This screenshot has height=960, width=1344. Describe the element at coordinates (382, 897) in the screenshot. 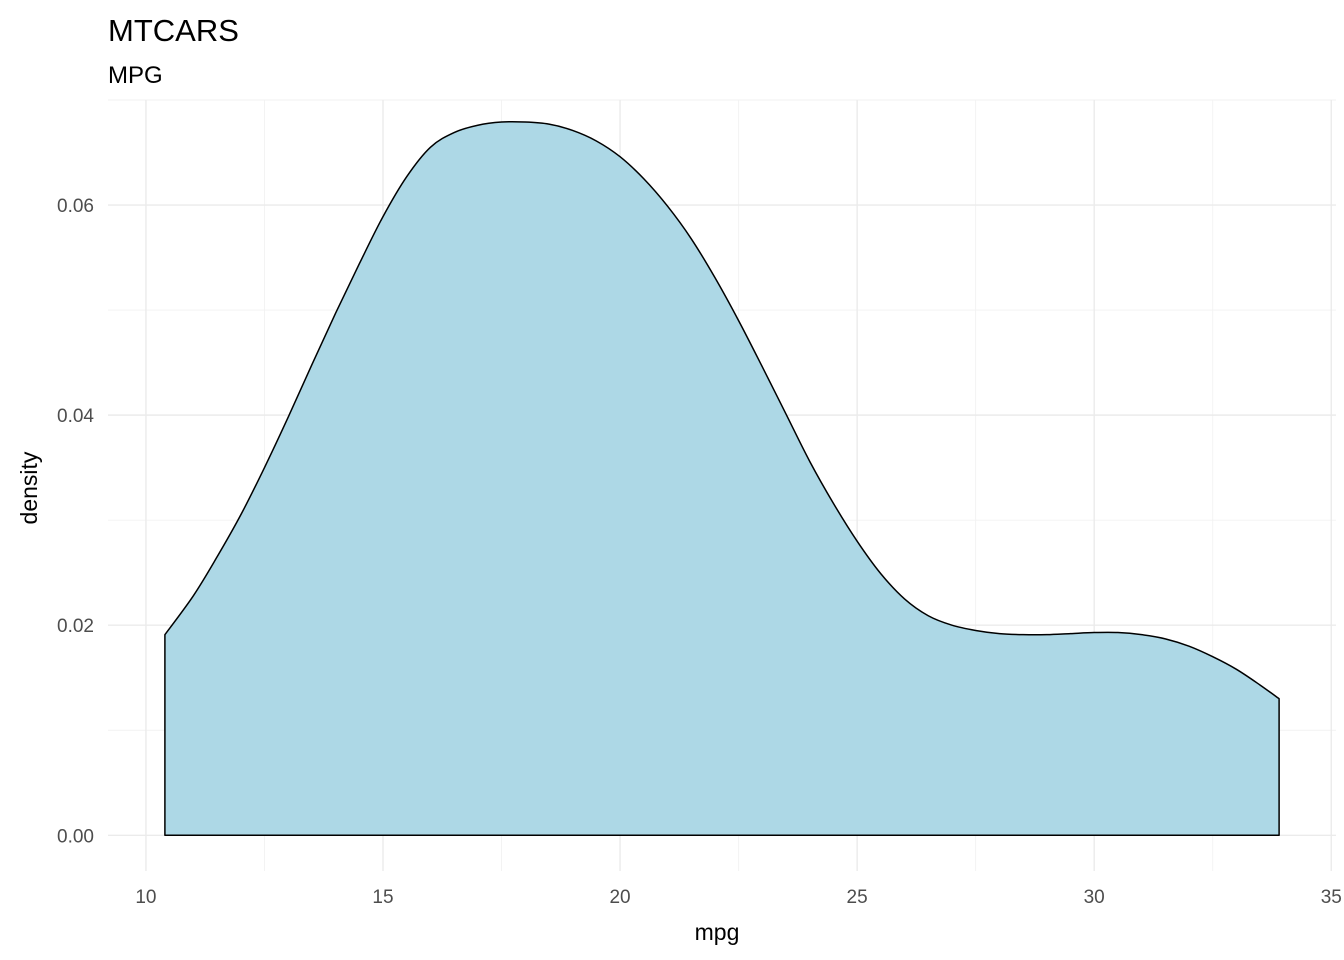

I see `x-tick-label: 15` at that location.